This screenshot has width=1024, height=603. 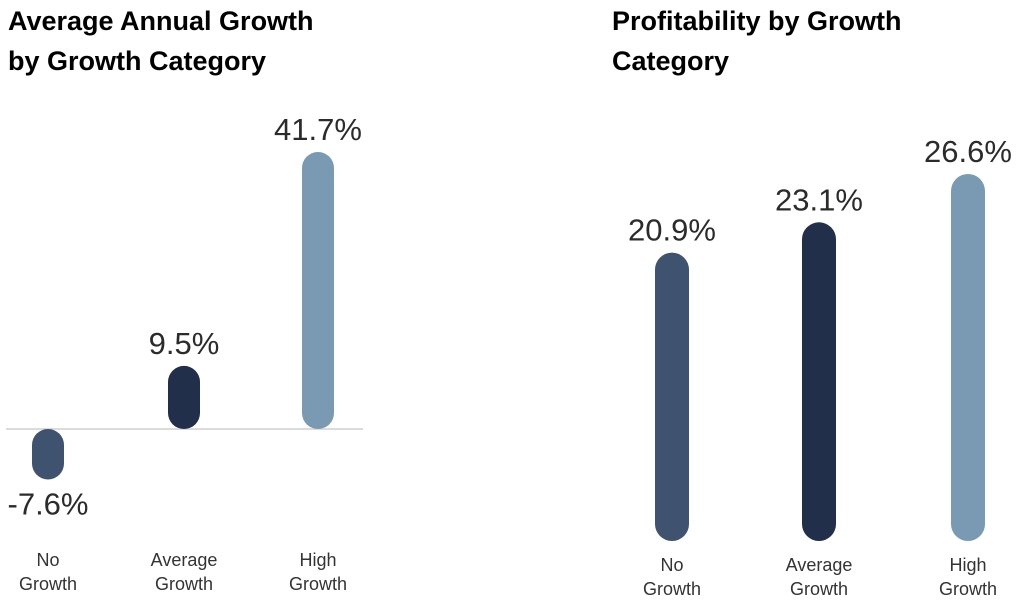 I want to click on profitability-chart-title-line-1: Profitability by Growth, so click(x=757, y=21).